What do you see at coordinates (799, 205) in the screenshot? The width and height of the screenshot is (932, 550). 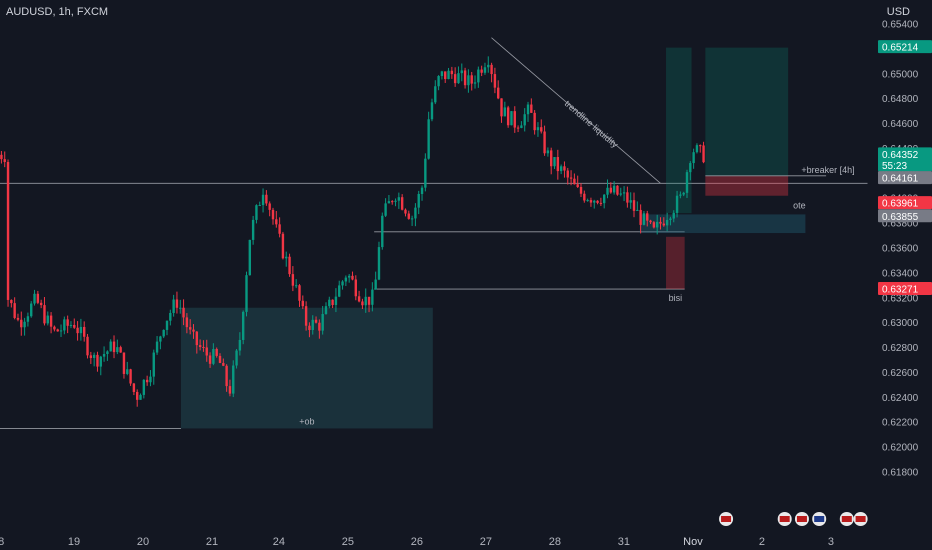 I see `zone-label: ote` at bounding box center [799, 205].